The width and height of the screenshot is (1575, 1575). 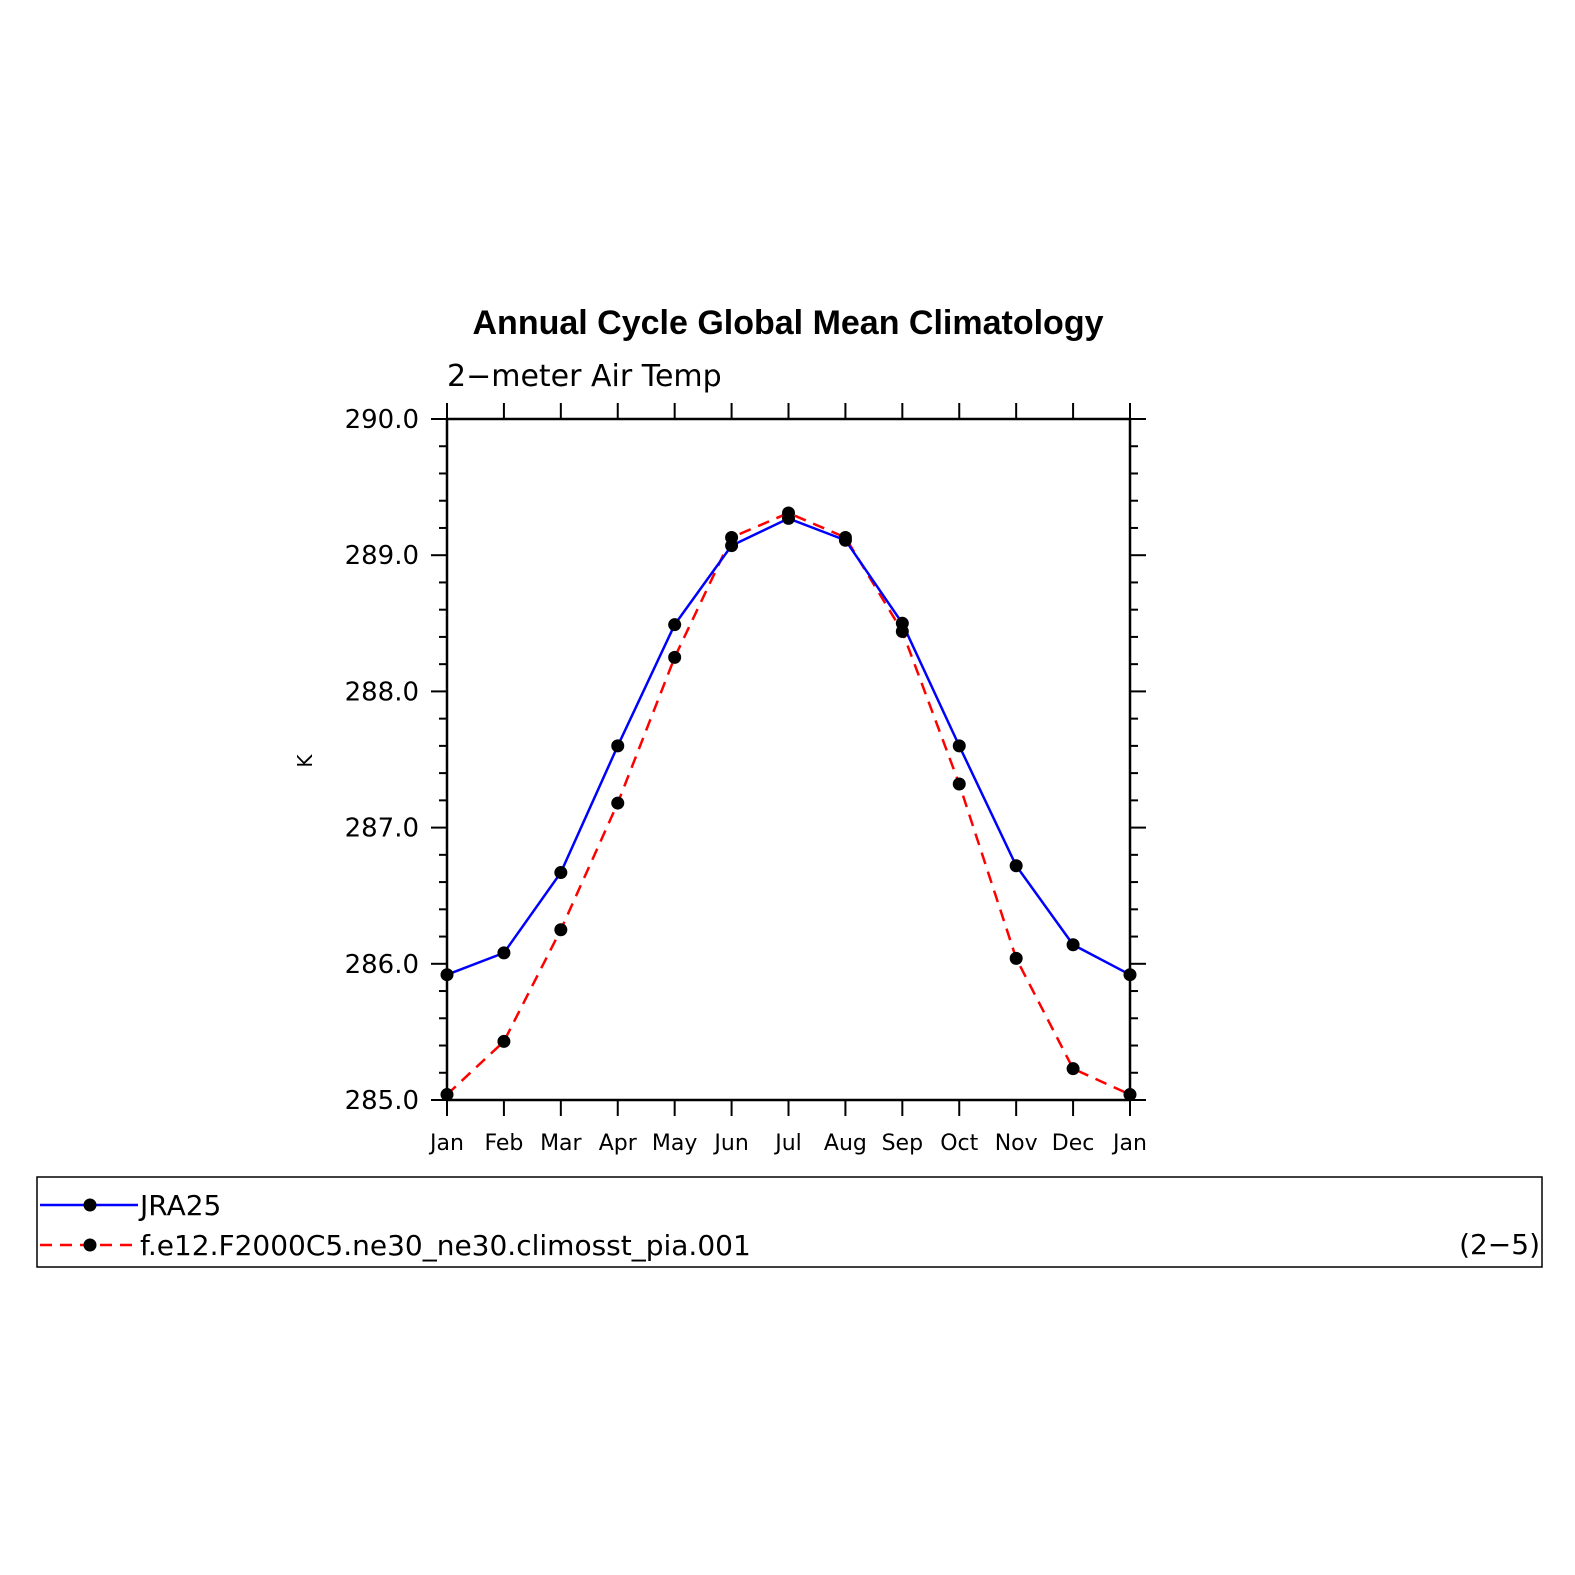 I want to click on x-tick-label: Jun, so click(x=730, y=1143).